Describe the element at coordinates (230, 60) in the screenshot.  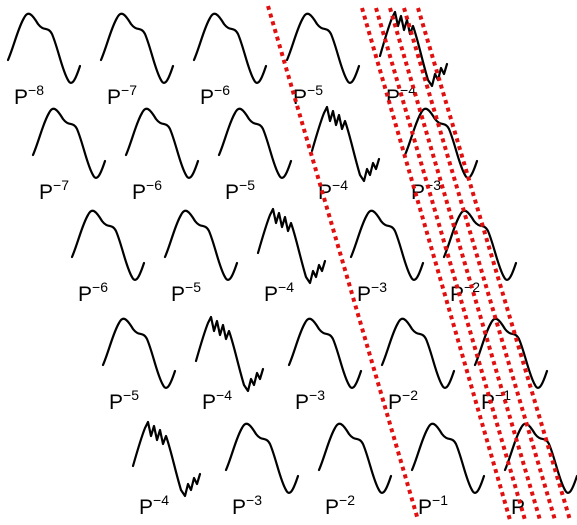
I see `waveform-cell-r1-c3: P−6` at that location.